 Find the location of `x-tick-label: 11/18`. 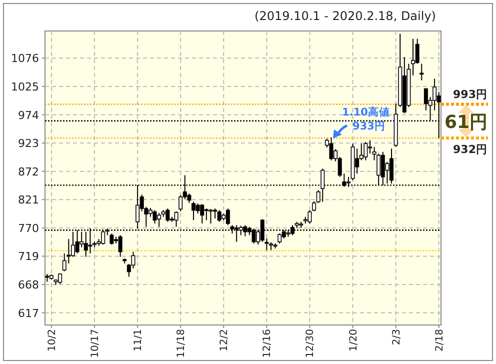

x-tick-label: 11/18 is located at coordinates (182, 343).